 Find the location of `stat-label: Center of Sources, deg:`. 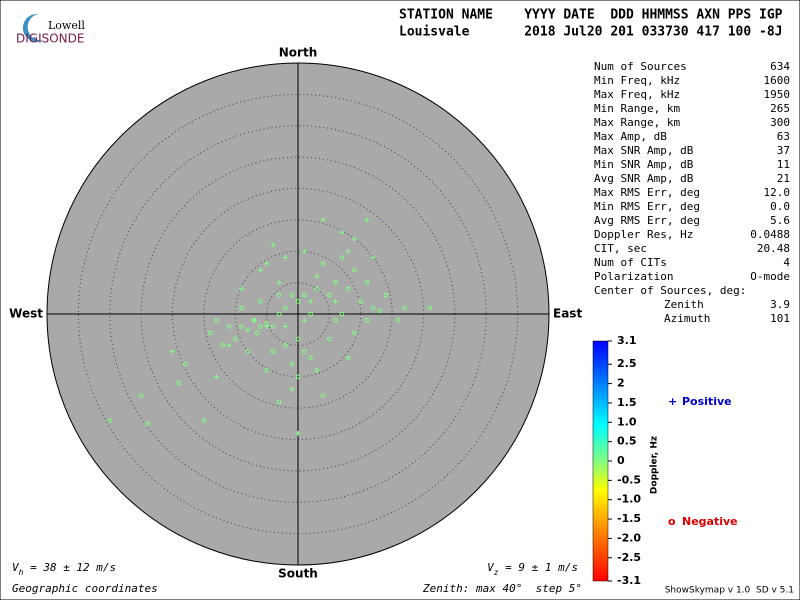

stat-label: Center of Sources, deg: is located at coordinates (670, 290).